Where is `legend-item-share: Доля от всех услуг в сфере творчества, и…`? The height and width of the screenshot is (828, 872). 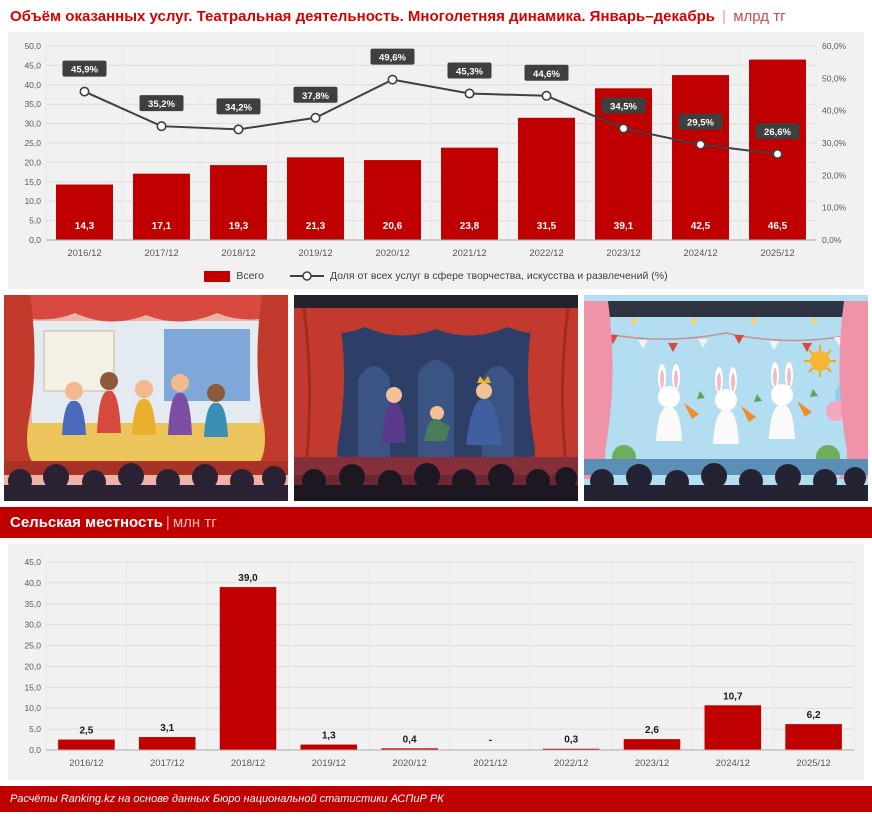 legend-item-share: Доля от всех услуг в сфере творчества, и… is located at coordinates (478, 276).